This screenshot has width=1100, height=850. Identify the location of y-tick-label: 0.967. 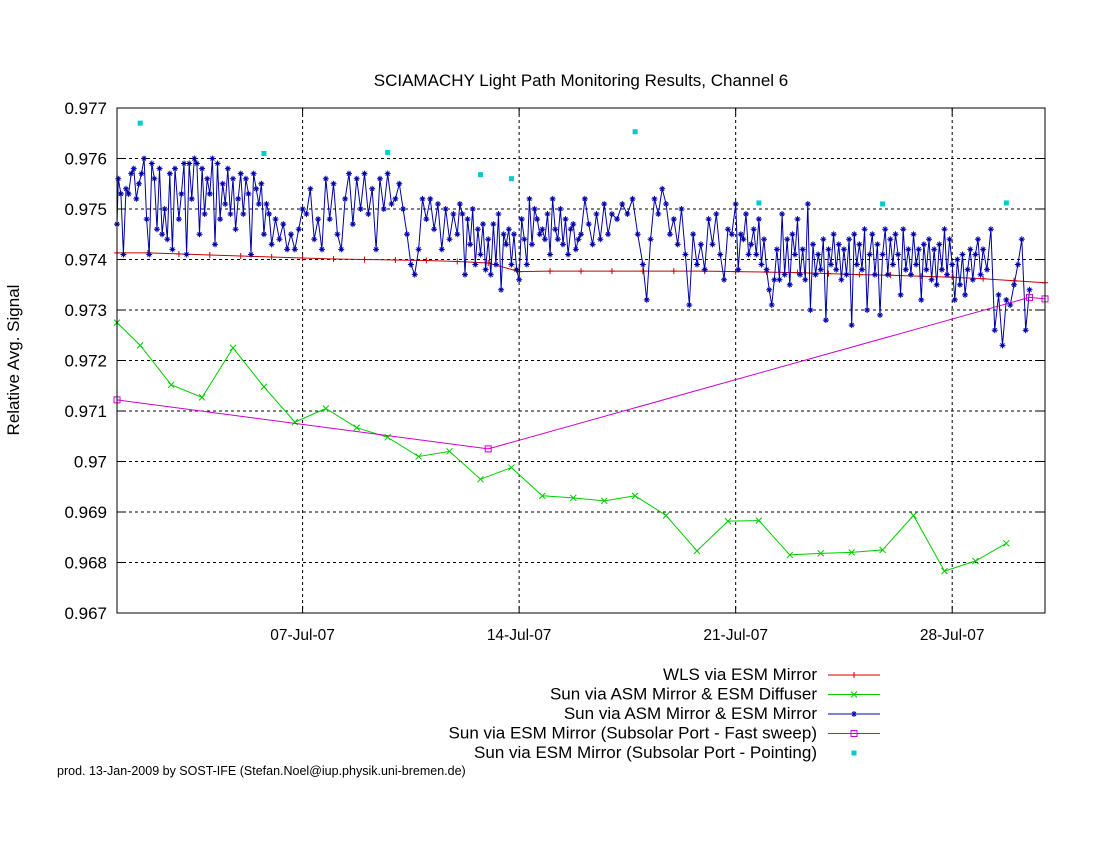
(85, 613).